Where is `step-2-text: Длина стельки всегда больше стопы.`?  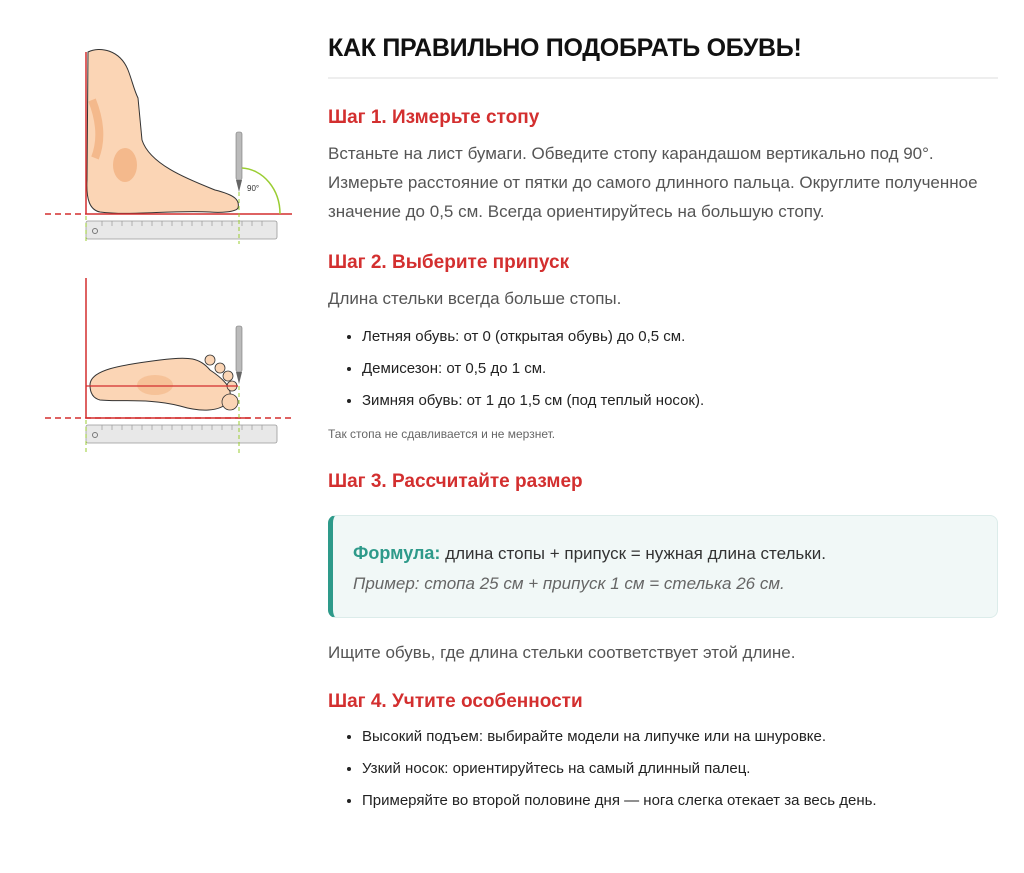
step-2-text: Длина стельки всегда больше стопы. is located at coordinates (475, 298).